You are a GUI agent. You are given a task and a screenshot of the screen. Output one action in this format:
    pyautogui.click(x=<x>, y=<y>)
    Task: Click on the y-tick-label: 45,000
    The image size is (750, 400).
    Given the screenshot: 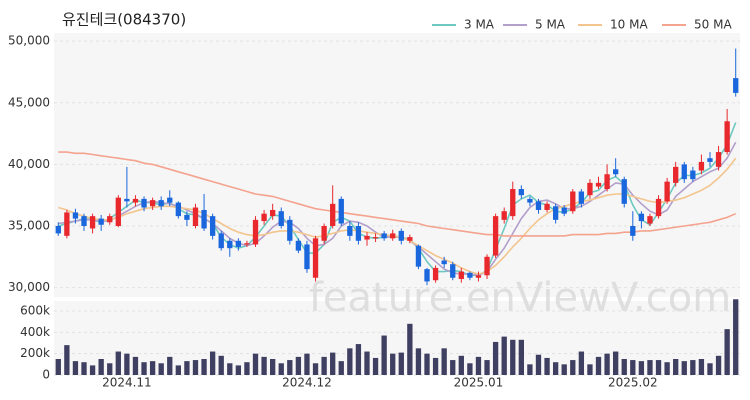 What is the action you would take?
    pyautogui.click(x=29, y=102)
    